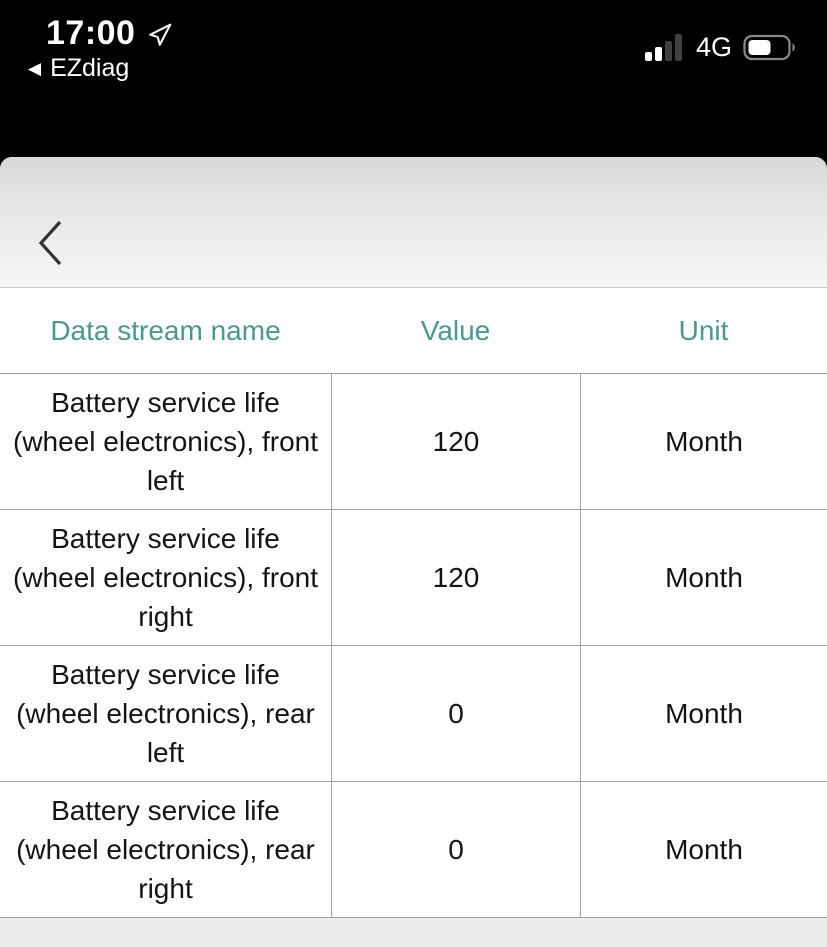 Image resolution: width=827 pixels, height=947 pixels. What do you see at coordinates (713, 47) in the screenshot?
I see `network-type-label: 4G` at bounding box center [713, 47].